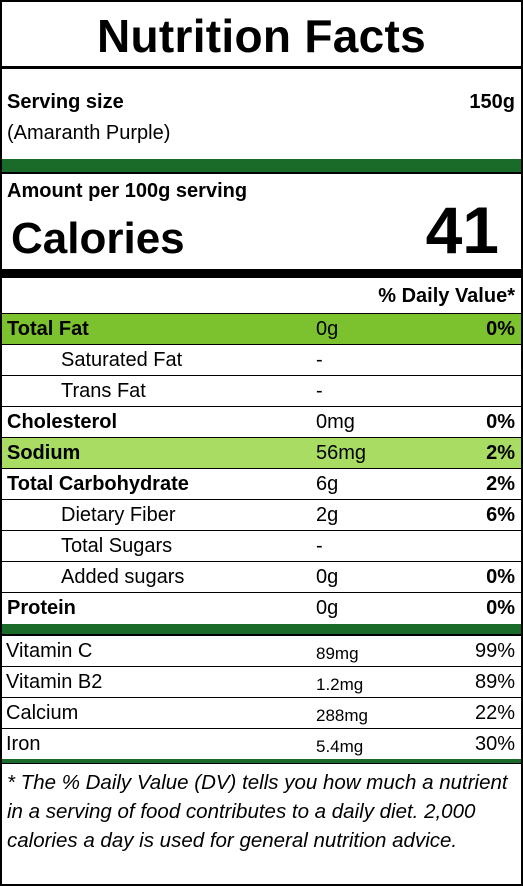 The height and width of the screenshot is (886, 523). What do you see at coordinates (261, 165) in the screenshot?
I see `serving-divider` at bounding box center [261, 165].